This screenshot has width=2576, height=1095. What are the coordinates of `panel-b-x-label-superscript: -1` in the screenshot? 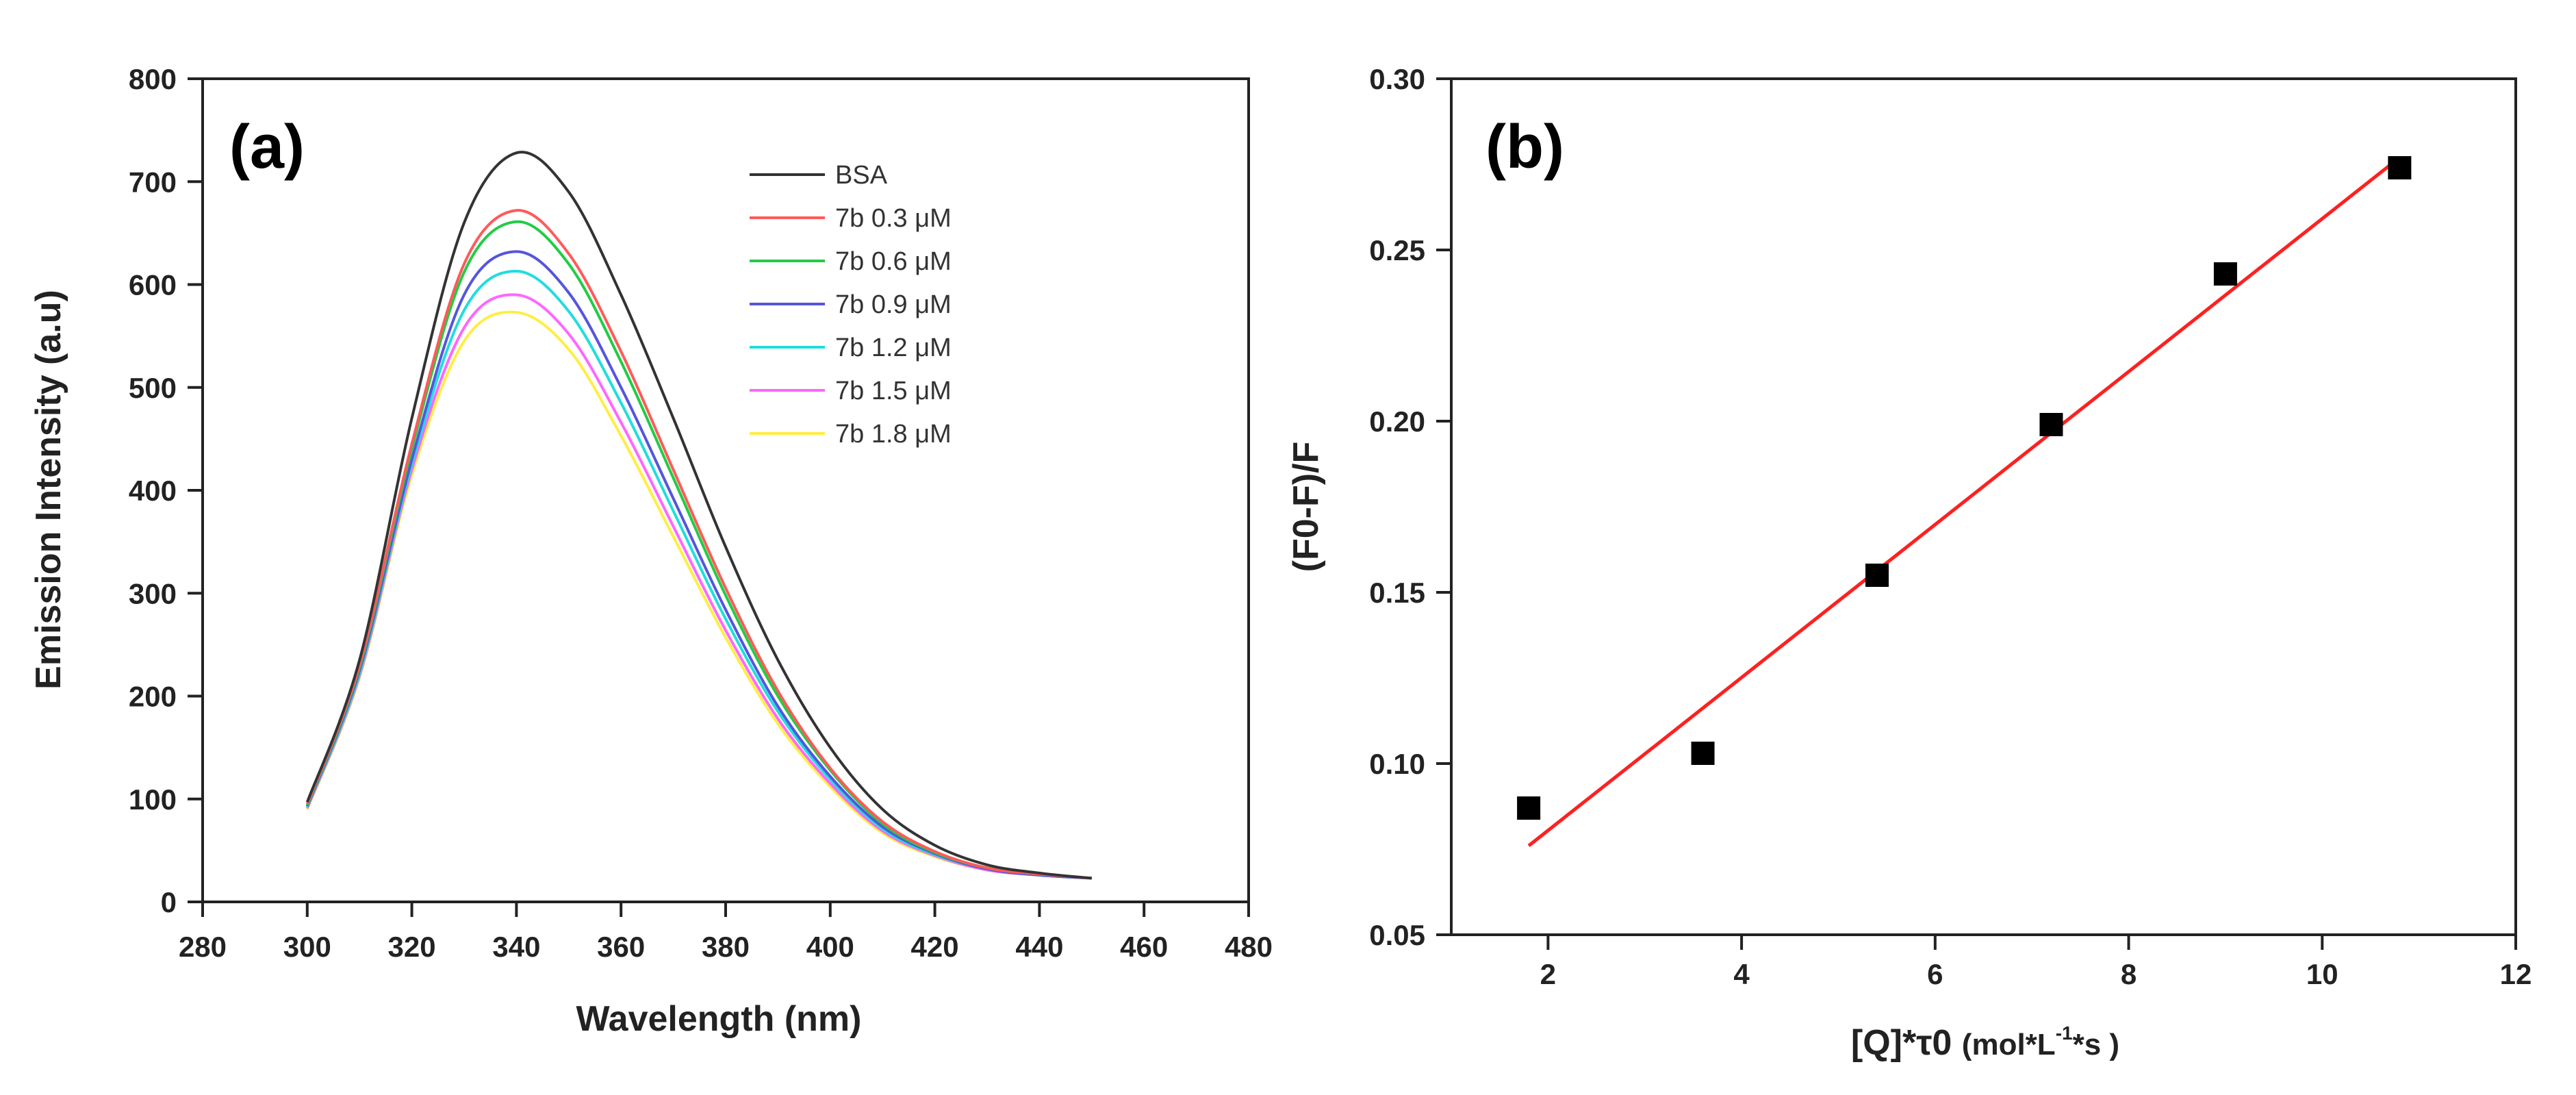 It's located at (2064, 1033).